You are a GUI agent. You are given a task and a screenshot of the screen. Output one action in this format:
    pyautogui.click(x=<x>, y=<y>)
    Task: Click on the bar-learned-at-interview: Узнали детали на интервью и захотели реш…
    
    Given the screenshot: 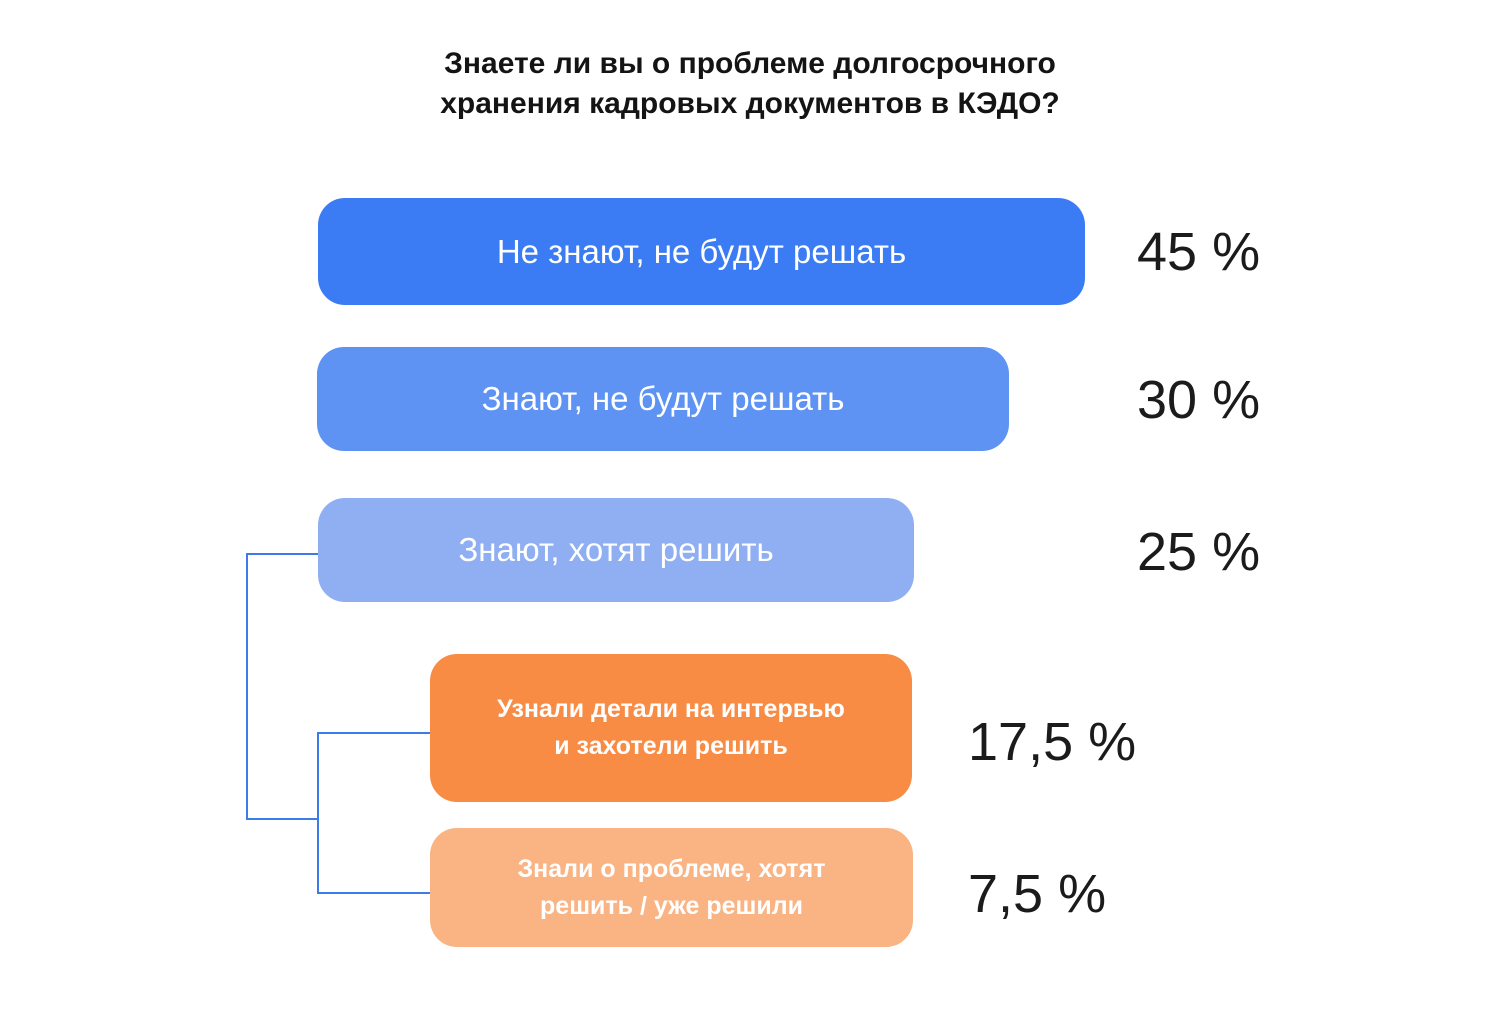 What is the action you would take?
    pyautogui.click(x=671, y=728)
    